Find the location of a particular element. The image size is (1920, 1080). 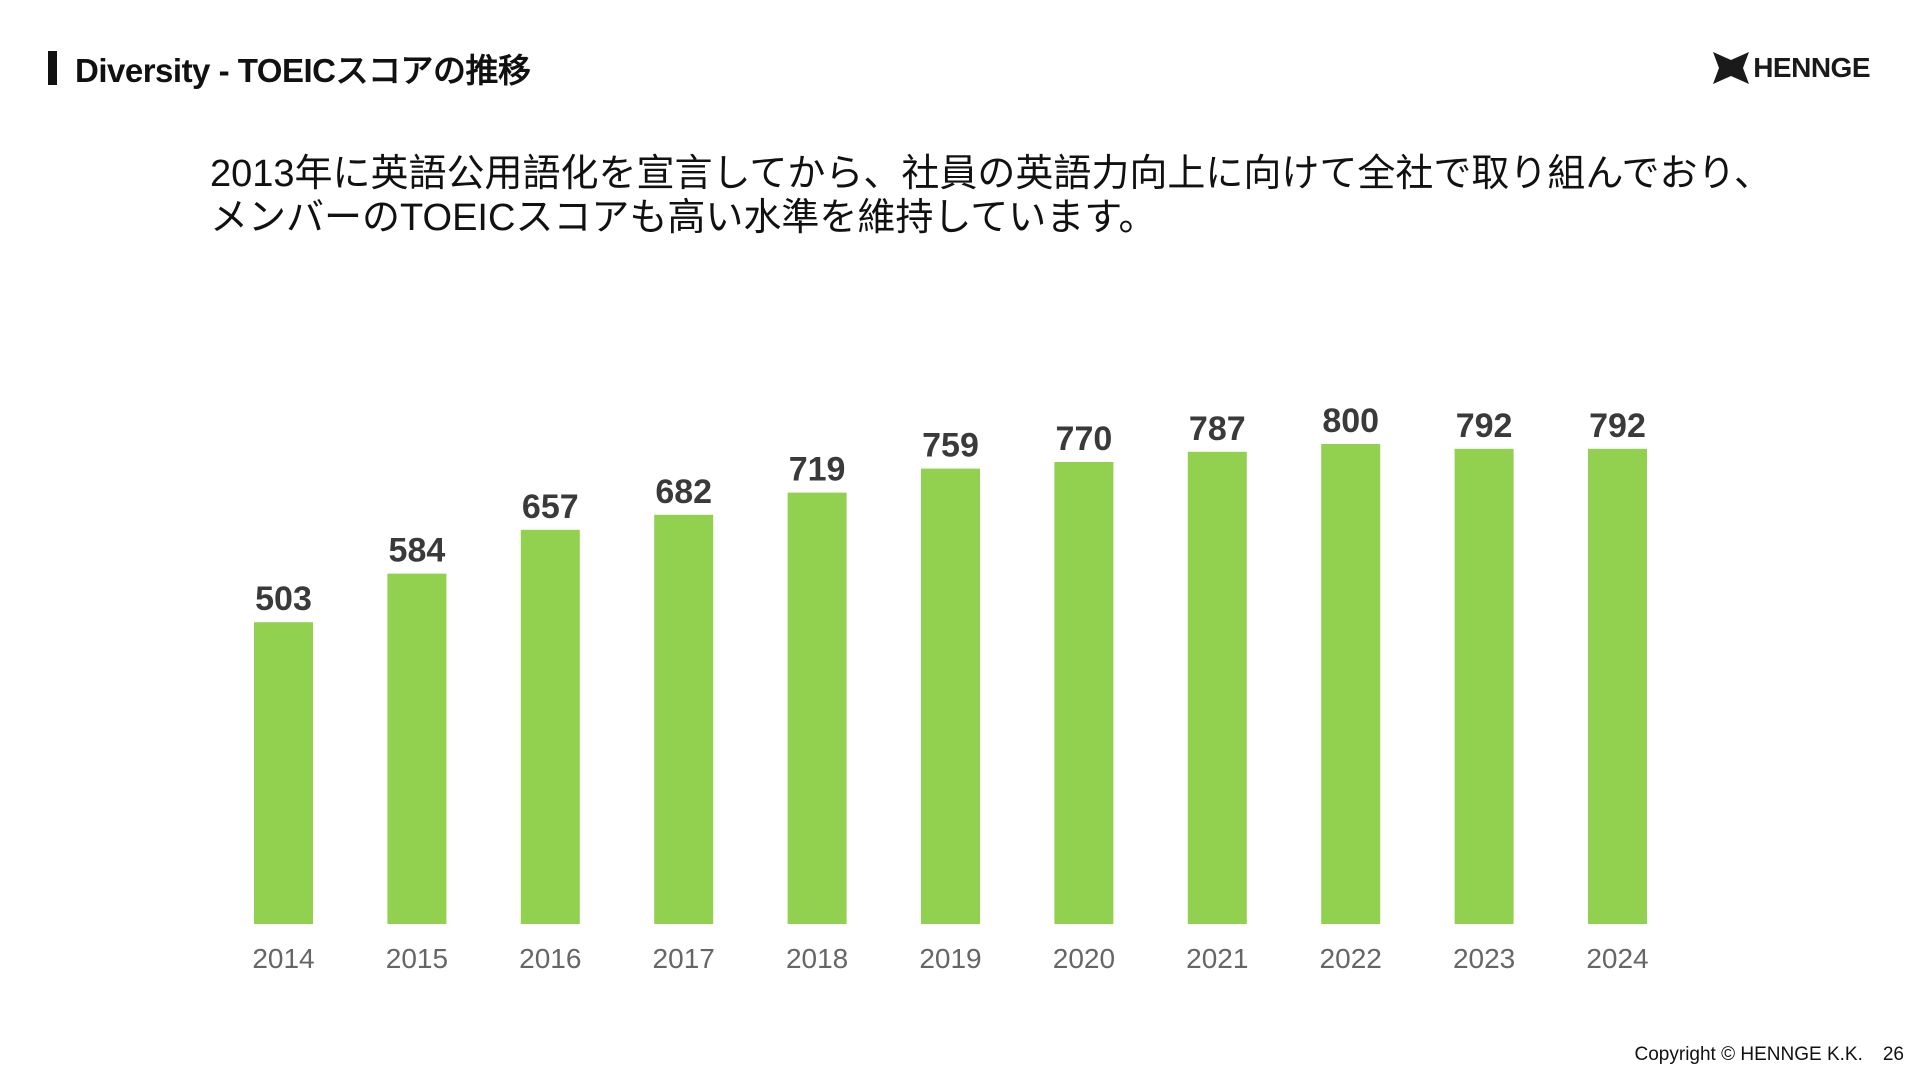

data-label-2023: 792 is located at coordinates (1484, 426).